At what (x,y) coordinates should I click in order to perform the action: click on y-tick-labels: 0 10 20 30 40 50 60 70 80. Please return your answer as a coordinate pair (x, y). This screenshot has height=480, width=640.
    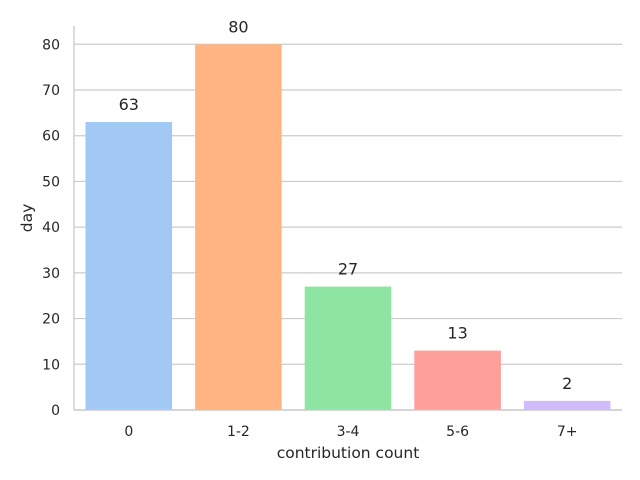
    Looking at the image, I should click on (51, 228).